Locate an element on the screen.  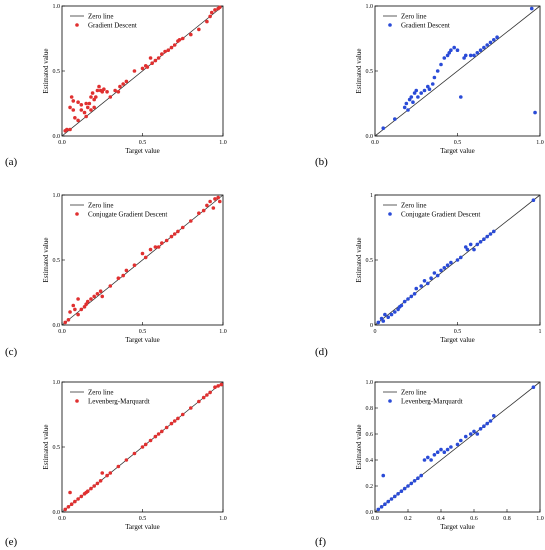
y-tick-label: 0.5 is located at coordinates (57, 261).